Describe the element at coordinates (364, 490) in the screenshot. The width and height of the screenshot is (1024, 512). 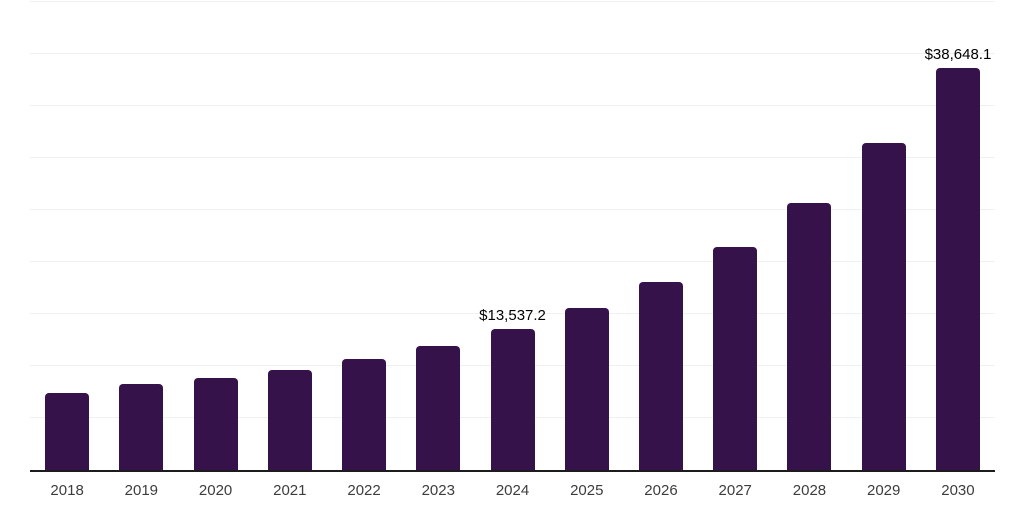
I see `x-tick-label: 2022` at that location.